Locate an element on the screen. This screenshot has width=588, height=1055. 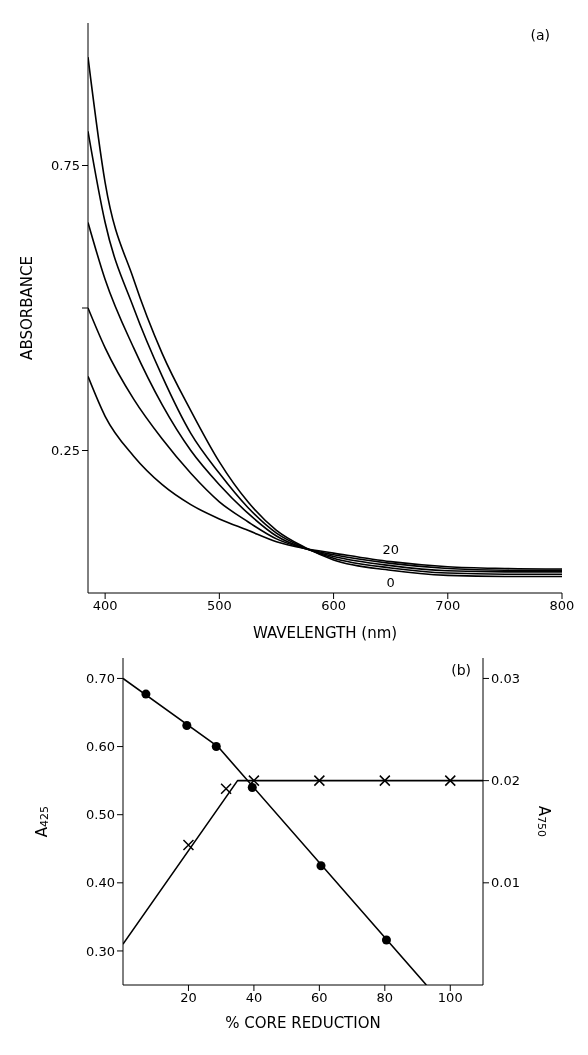
x-tick-label: 500 is located at coordinates (219, 606).